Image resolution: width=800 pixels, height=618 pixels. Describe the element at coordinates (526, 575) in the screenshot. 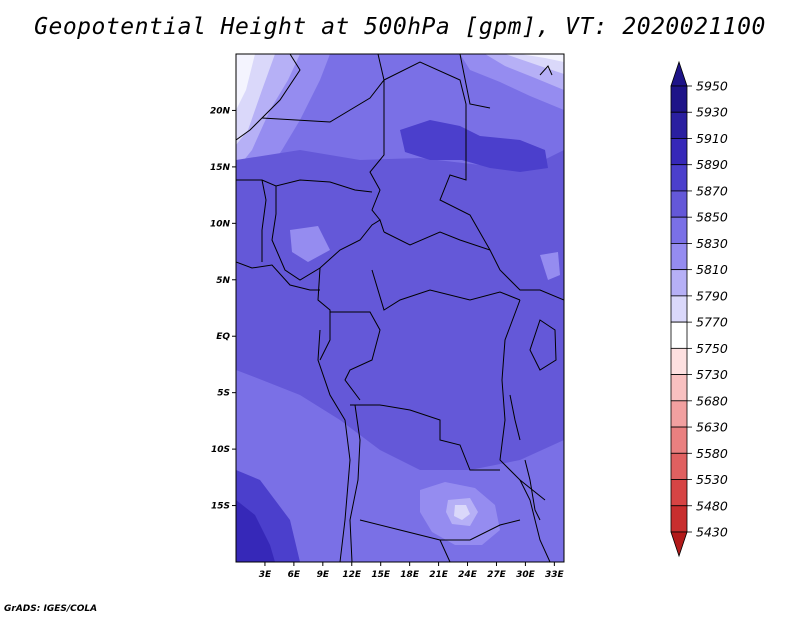

I see `lon-tick-label: 30E` at that location.